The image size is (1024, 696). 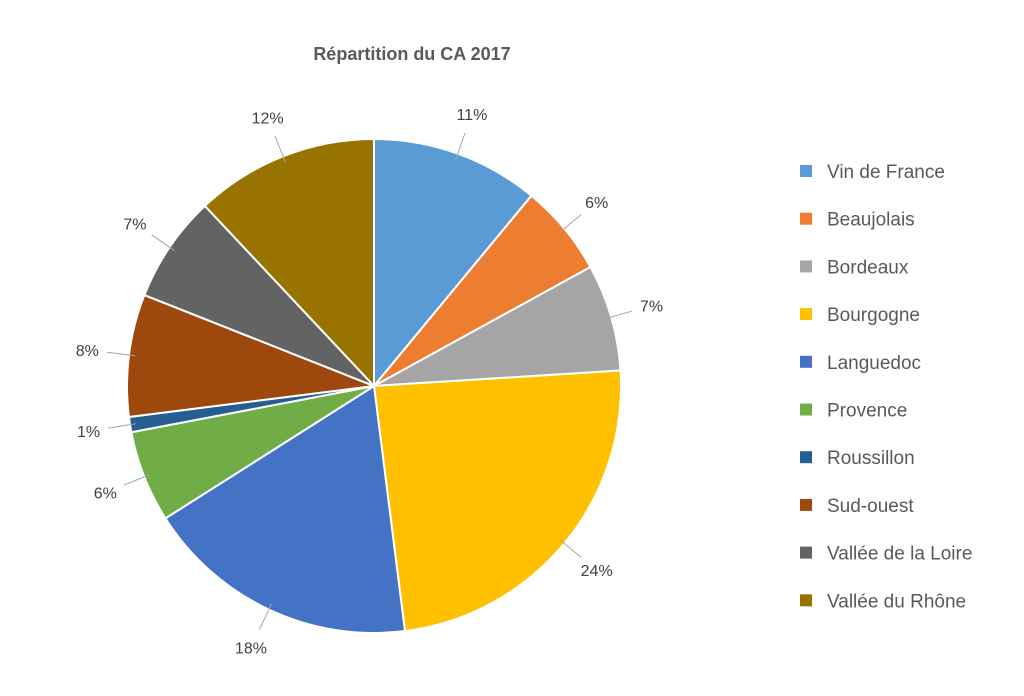 I want to click on legend-label: Vallée du Rhône, so click(x=896, y=601).